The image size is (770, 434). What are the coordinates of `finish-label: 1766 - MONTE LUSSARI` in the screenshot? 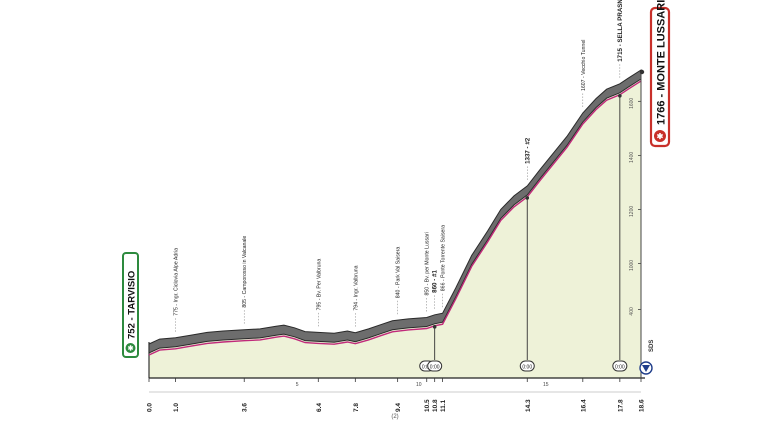 It's located at (662, 62).